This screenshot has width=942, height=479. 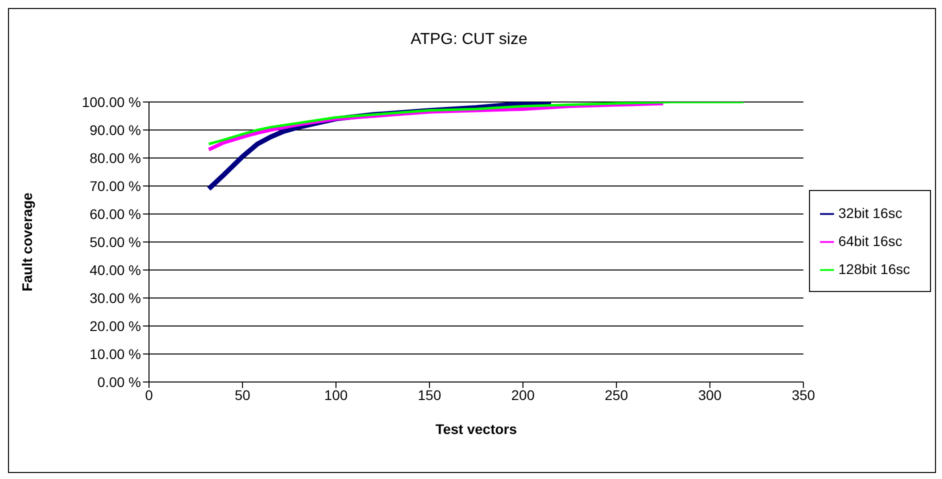 I want to click on y-tick-label: 70.00 %, so click(x=115, y=186).